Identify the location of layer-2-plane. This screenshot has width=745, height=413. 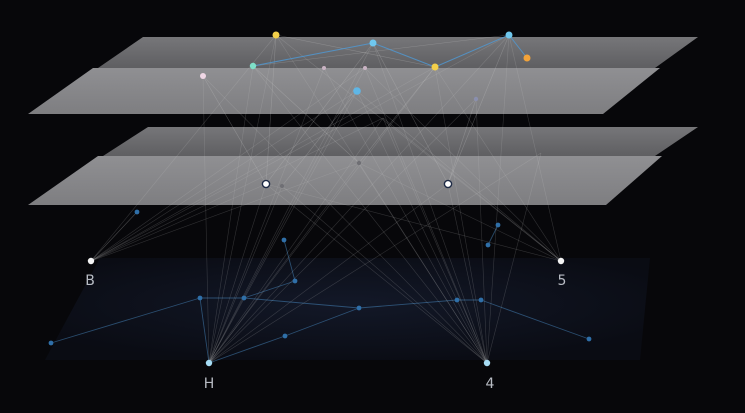
(344, 91).